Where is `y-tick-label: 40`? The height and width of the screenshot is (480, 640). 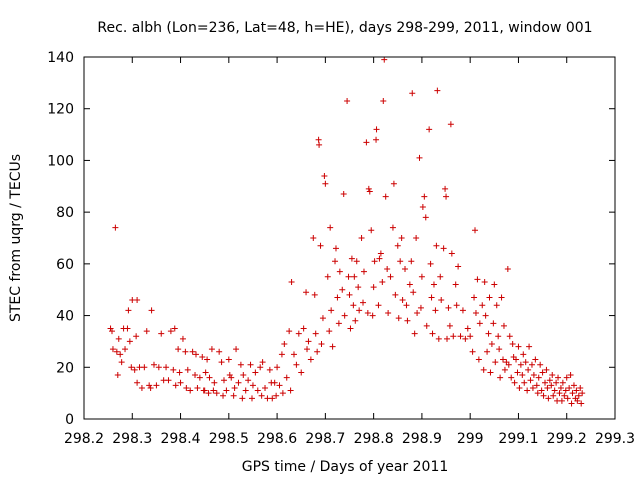 y-tick-label: 40 is located at coordinates (65, 317).